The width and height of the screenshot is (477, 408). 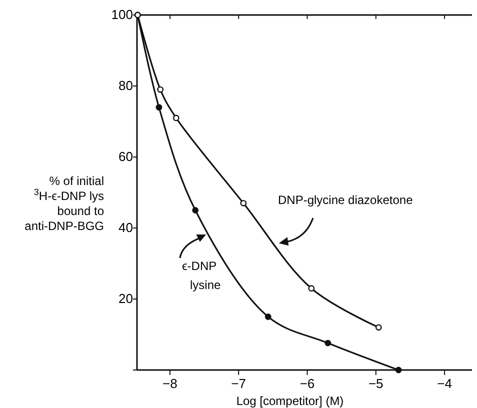 I want to click on x-tick-label: −6, so click(x=307, y=383).